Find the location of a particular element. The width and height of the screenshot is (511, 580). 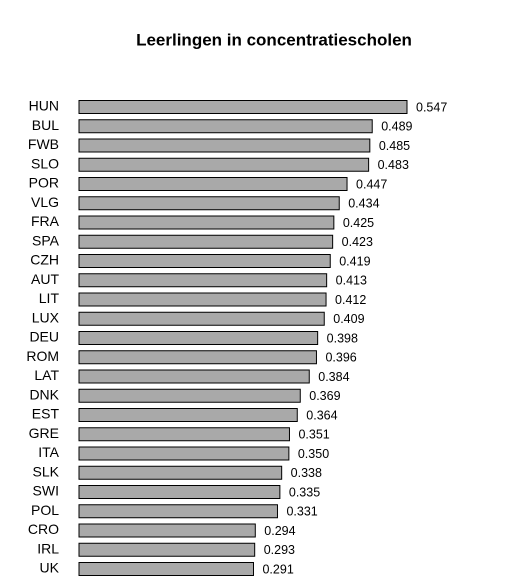

data-label: 0.485 is located at coordinates (394, 146).